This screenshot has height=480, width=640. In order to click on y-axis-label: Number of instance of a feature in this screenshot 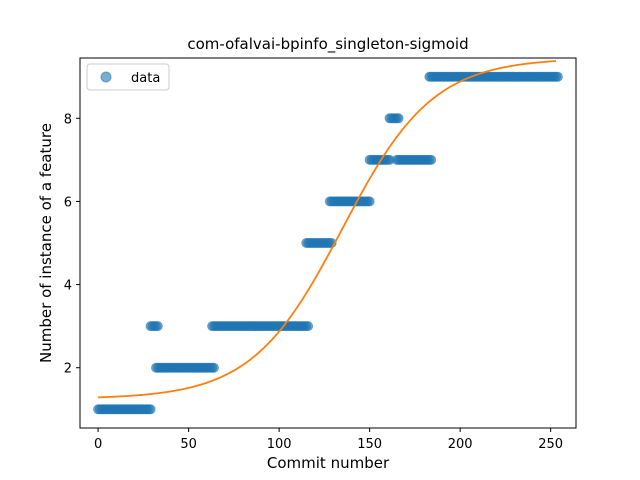, I will do `click(46, 243)`.